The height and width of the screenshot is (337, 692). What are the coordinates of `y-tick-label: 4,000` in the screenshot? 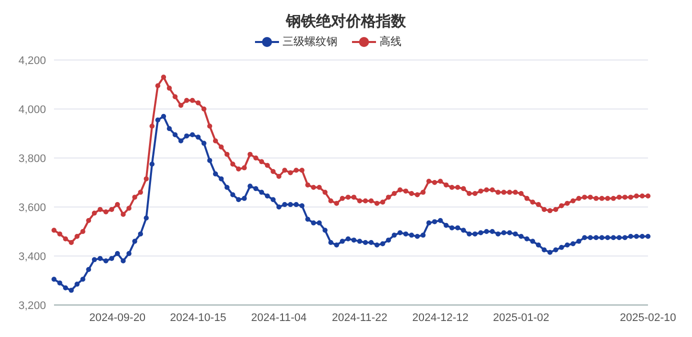 It's located at (32, 110).